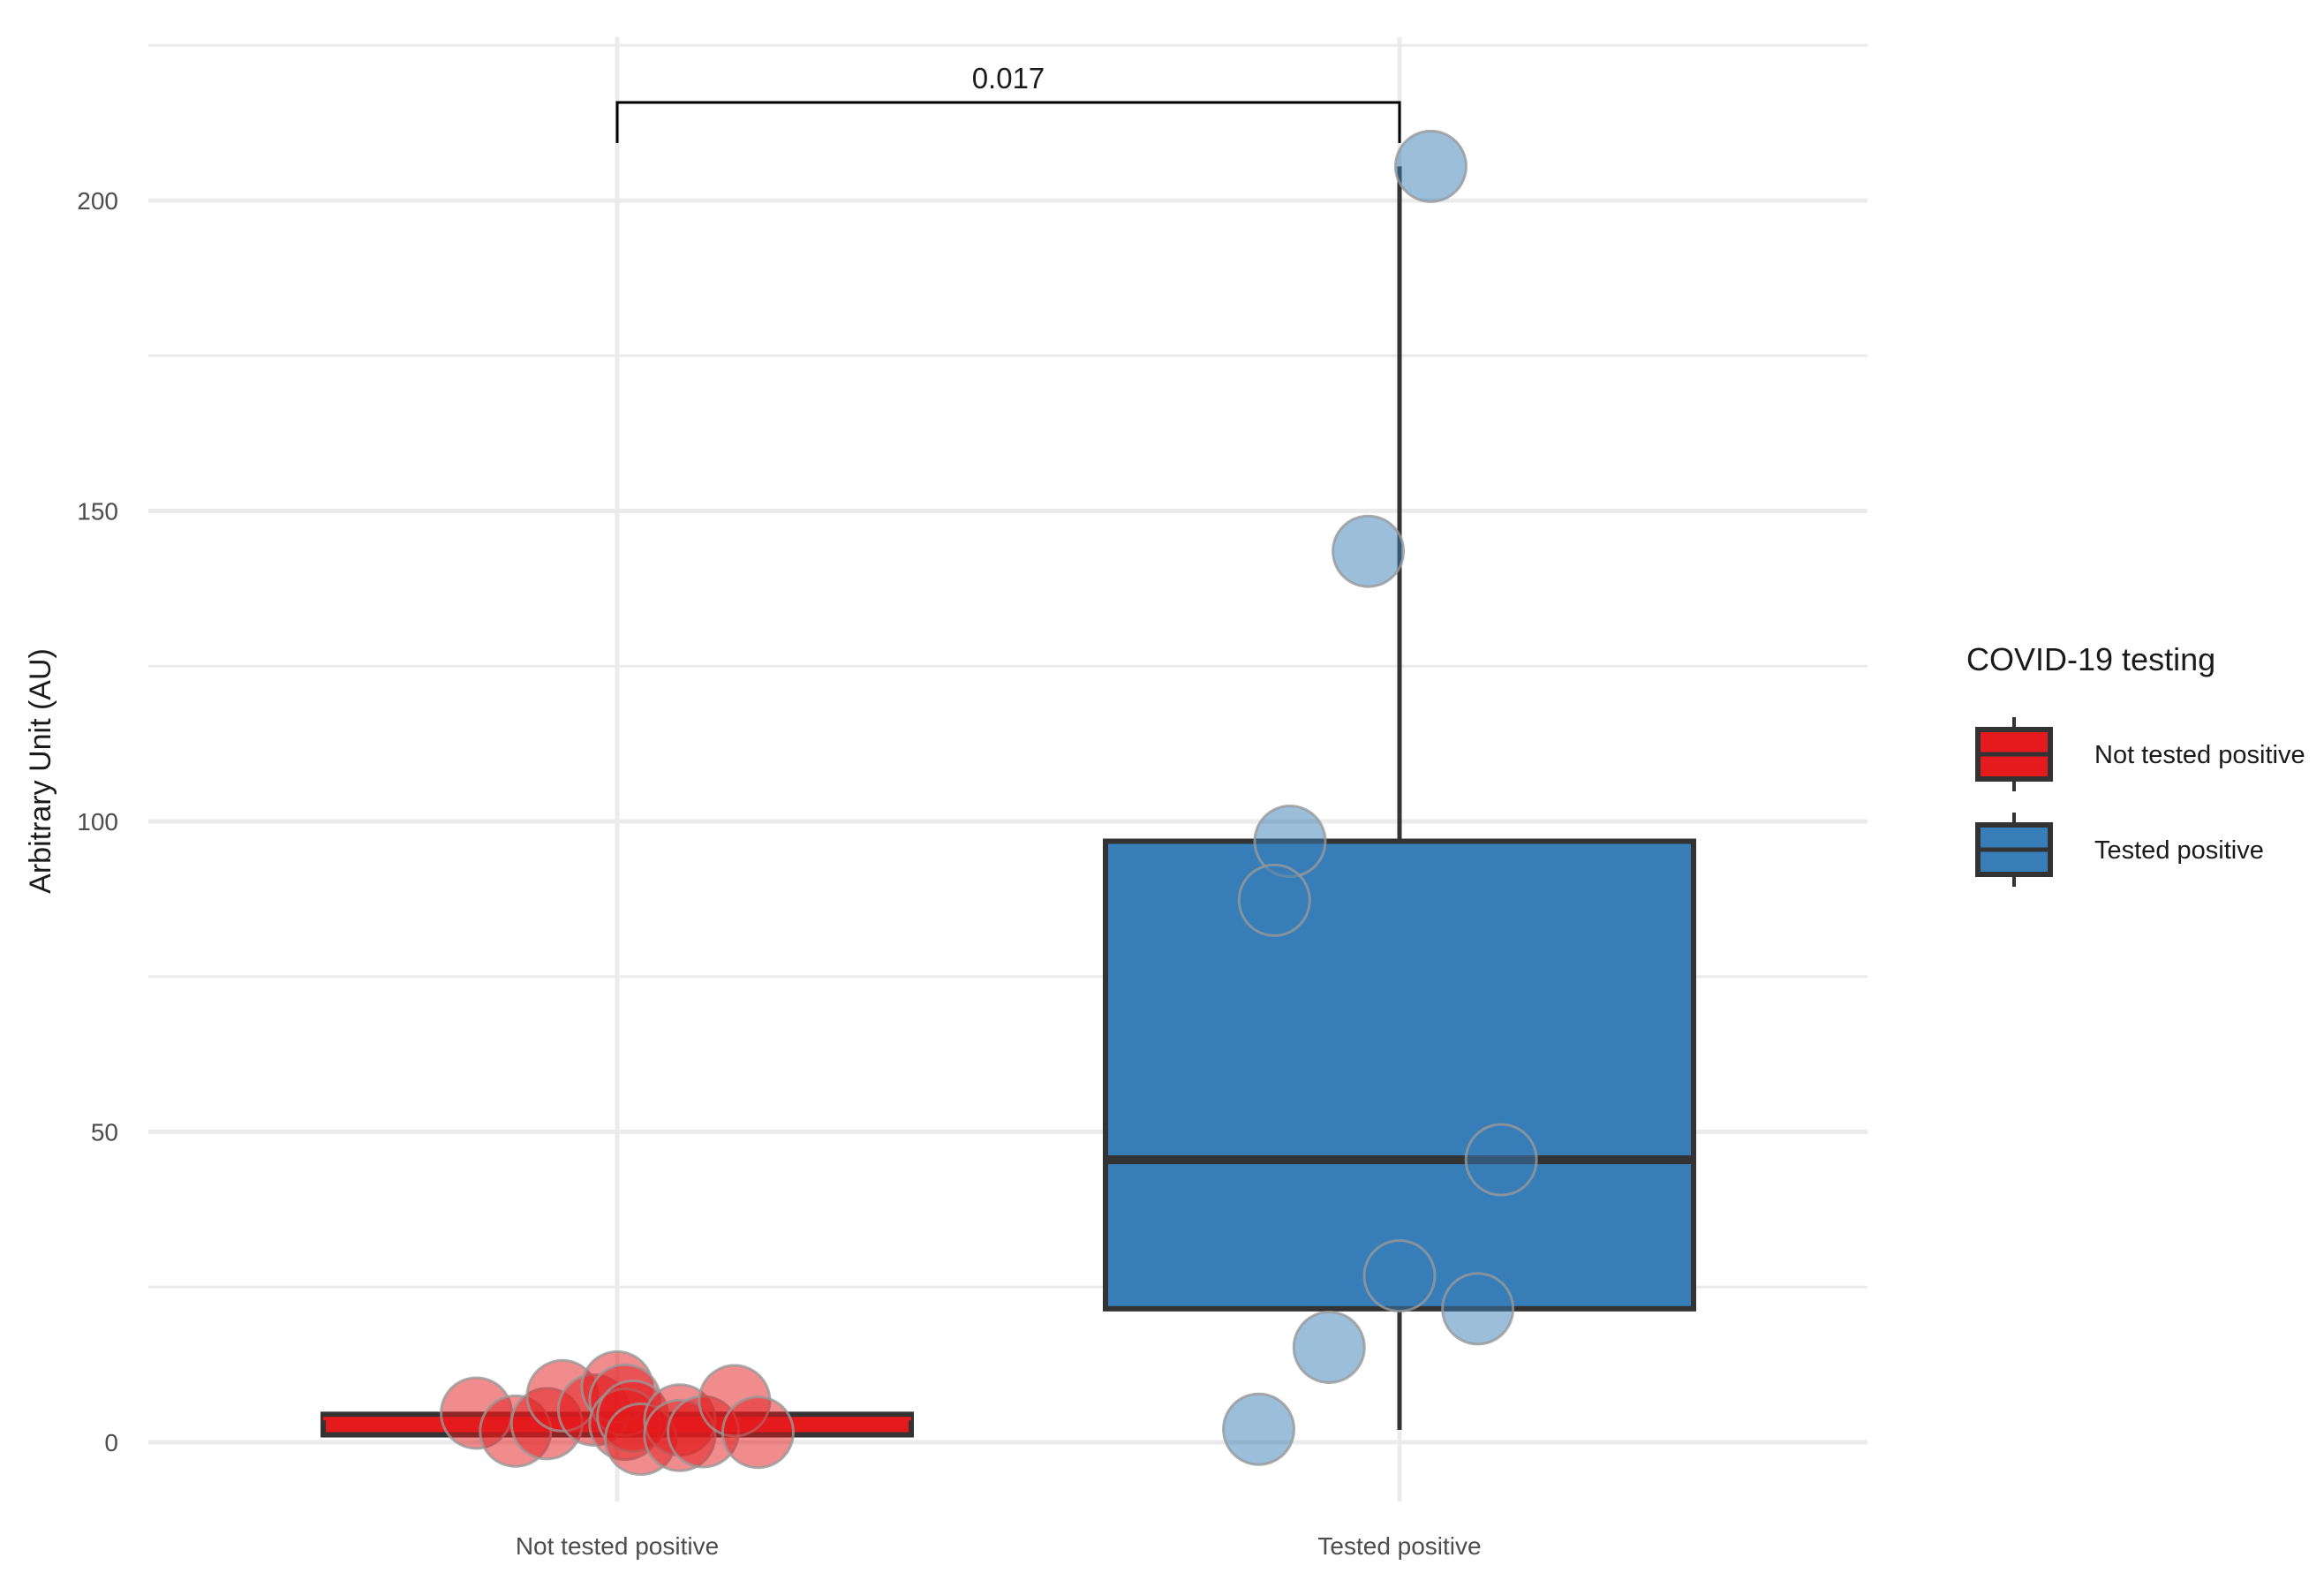 The image size is (2324, 1588). What do you see at coordinates (2179, 850) in the screenshot?
I see `legend-label: Tested positive` at bounding box center [2179, 850].